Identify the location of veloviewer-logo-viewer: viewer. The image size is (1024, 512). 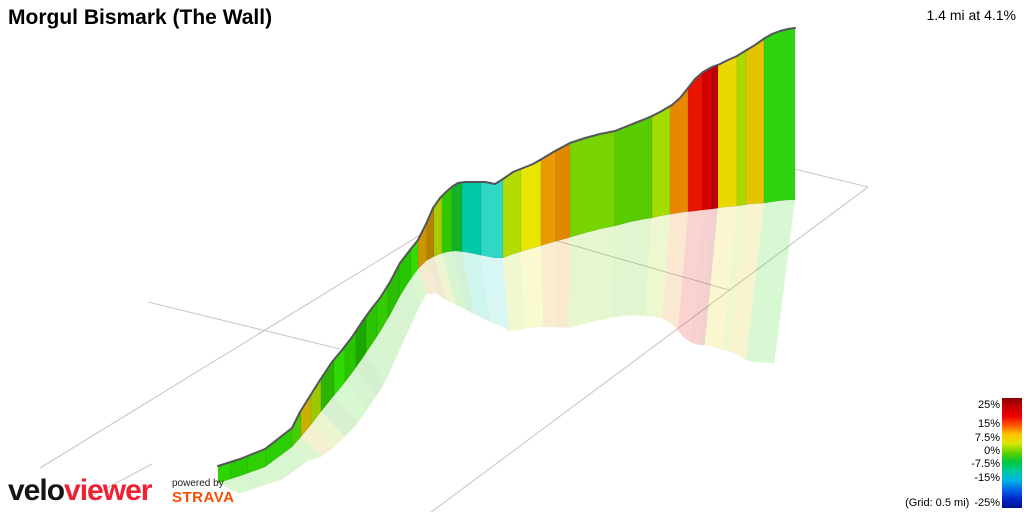
(108, 490).